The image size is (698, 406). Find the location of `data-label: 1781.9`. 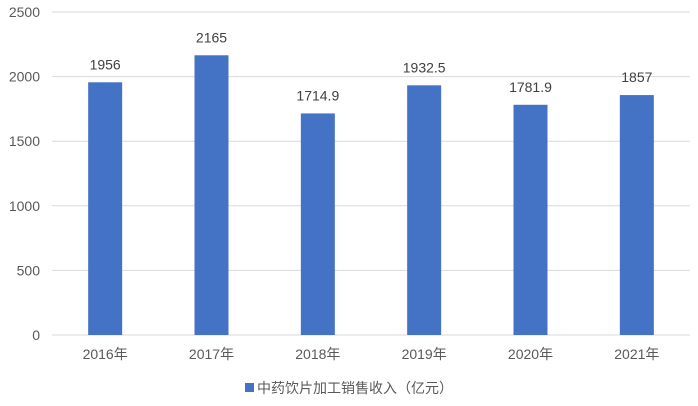

data-label: 1781.9 is located at coordinates (530, 87).